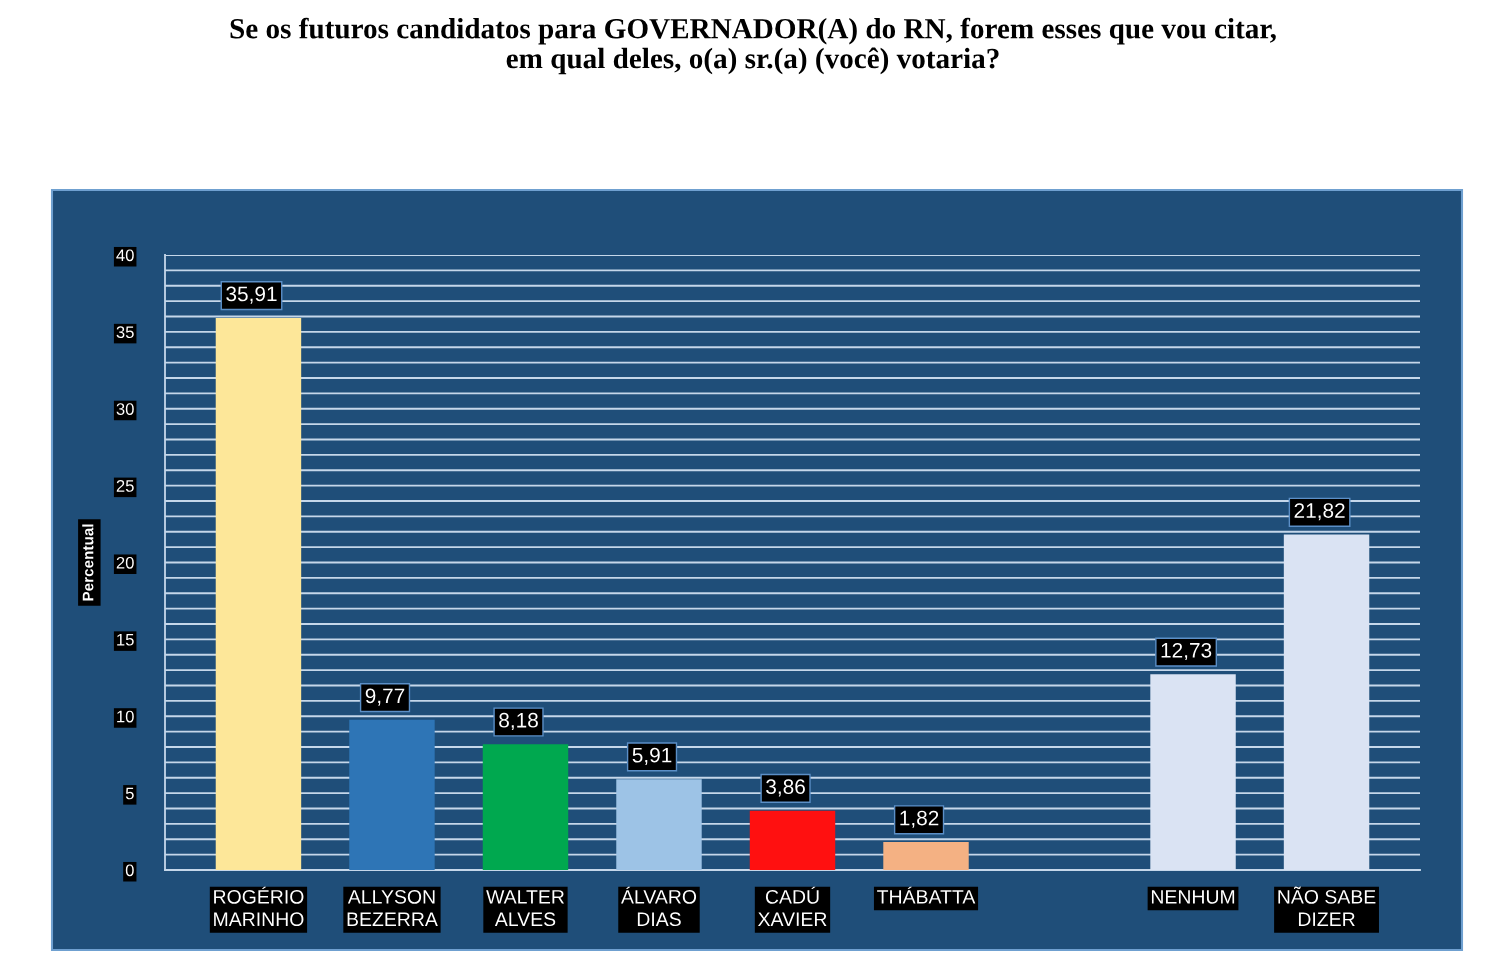  What do you see at coordinates (125, 255) in the screenshot?
I see `y-tick-label: 40` at bounding box center [125, 255].